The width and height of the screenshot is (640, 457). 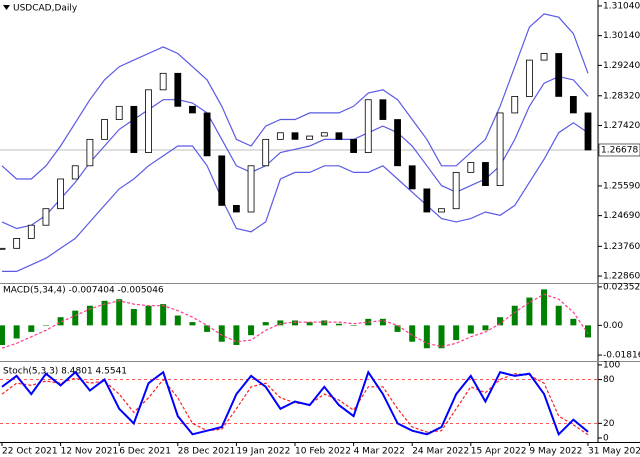 I want to click on macd-signal, so click(x=295, y=321).